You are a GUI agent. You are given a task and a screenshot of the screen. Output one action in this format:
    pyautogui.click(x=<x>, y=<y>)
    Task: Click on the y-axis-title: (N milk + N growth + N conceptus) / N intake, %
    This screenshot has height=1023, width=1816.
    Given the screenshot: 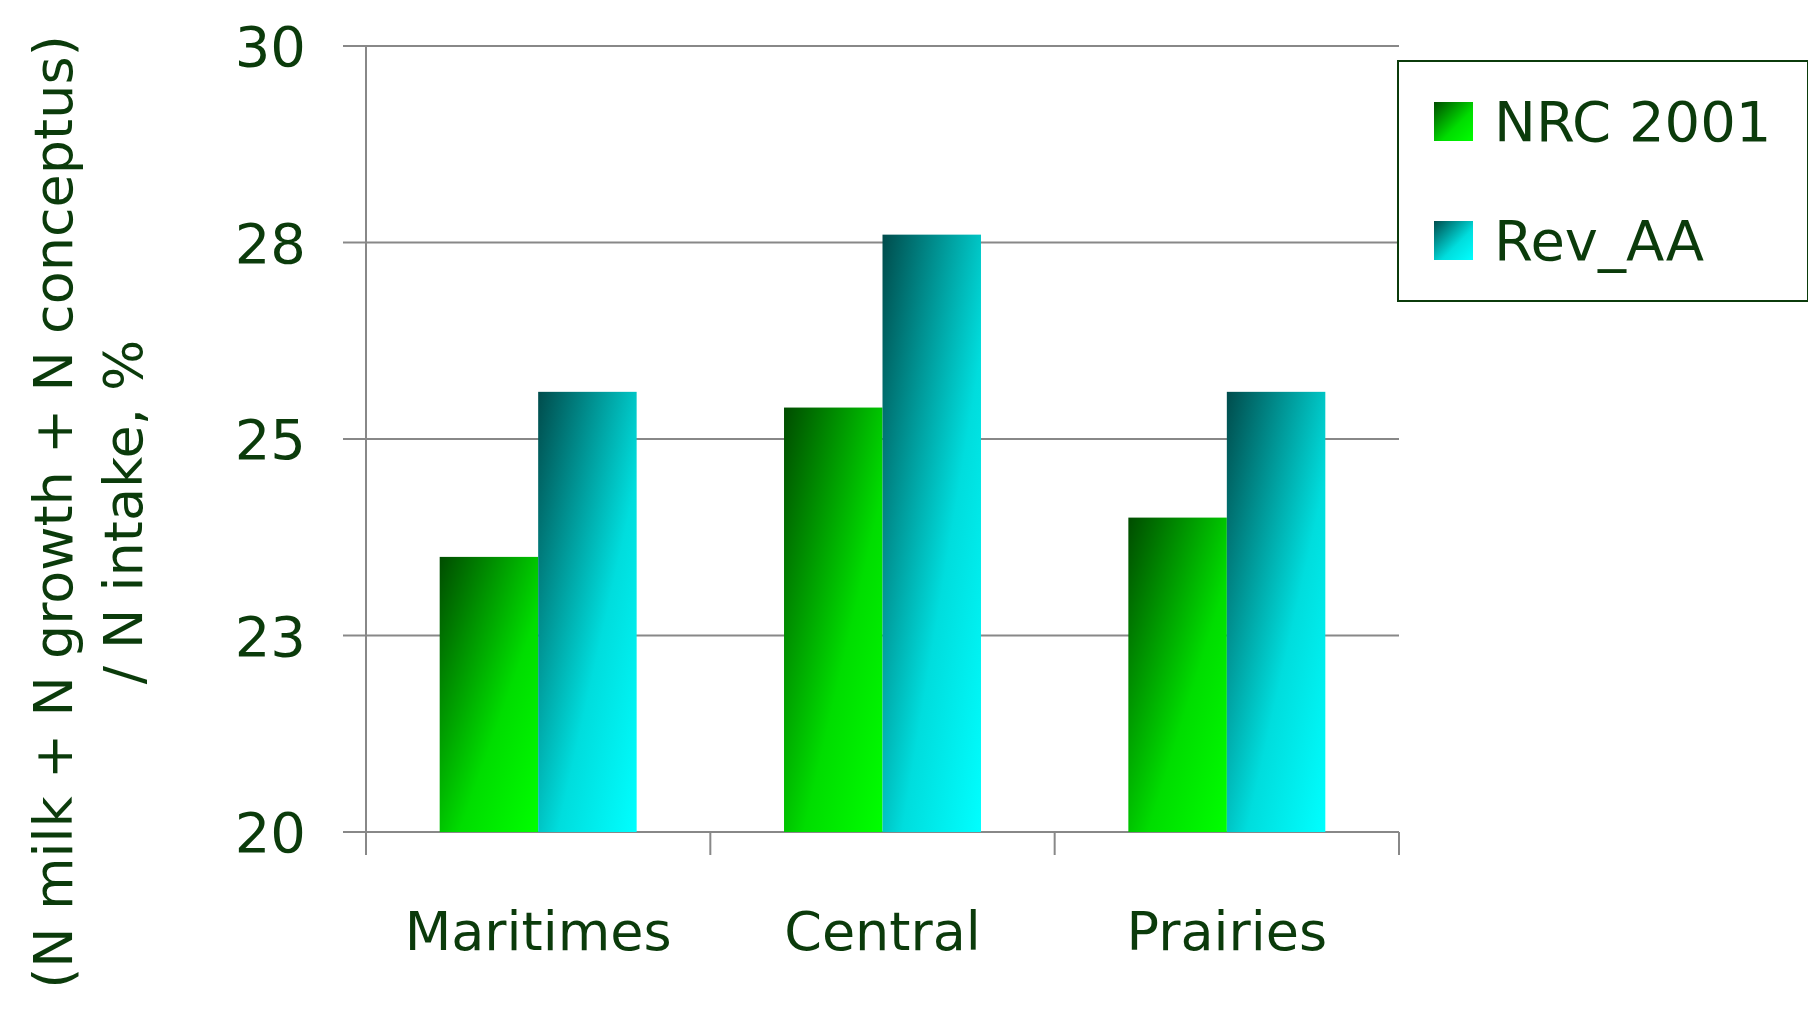 What is the action you would take?
    pyautogui.click(x=88, y=512)
    